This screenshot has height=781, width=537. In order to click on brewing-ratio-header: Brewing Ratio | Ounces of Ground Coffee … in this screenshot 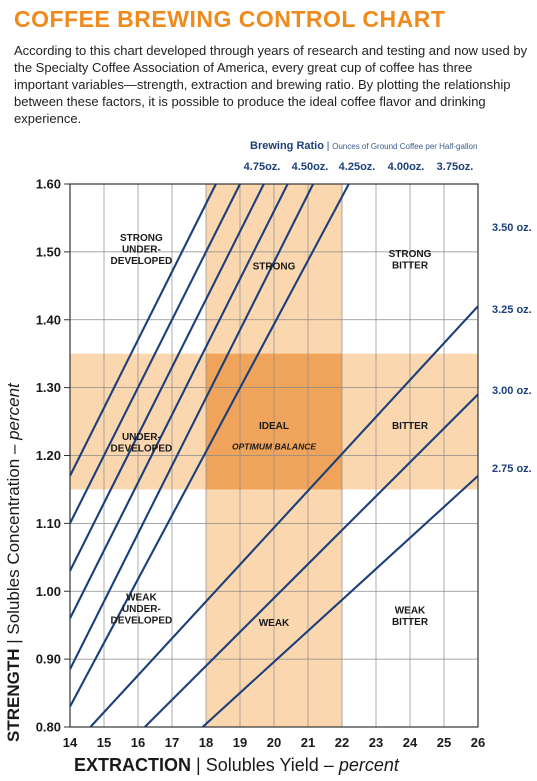, I will do `click(363, 146)`.